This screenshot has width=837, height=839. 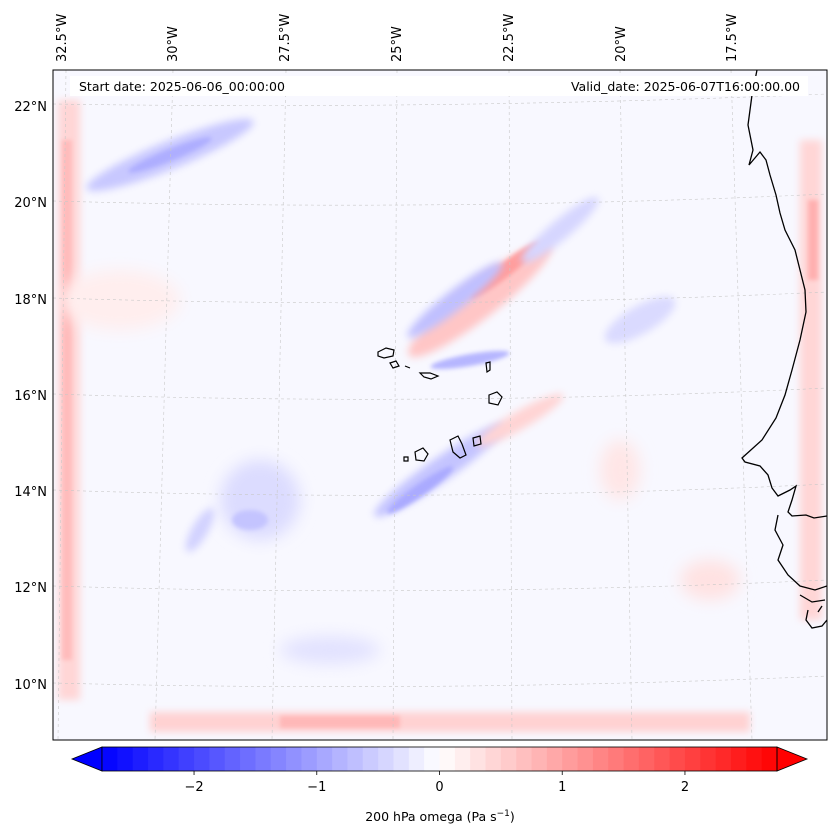 I want to click on colorbar: −2 −1 0 1 2 200 hPa omega (Pa s−1), so click(x=439, y=785).